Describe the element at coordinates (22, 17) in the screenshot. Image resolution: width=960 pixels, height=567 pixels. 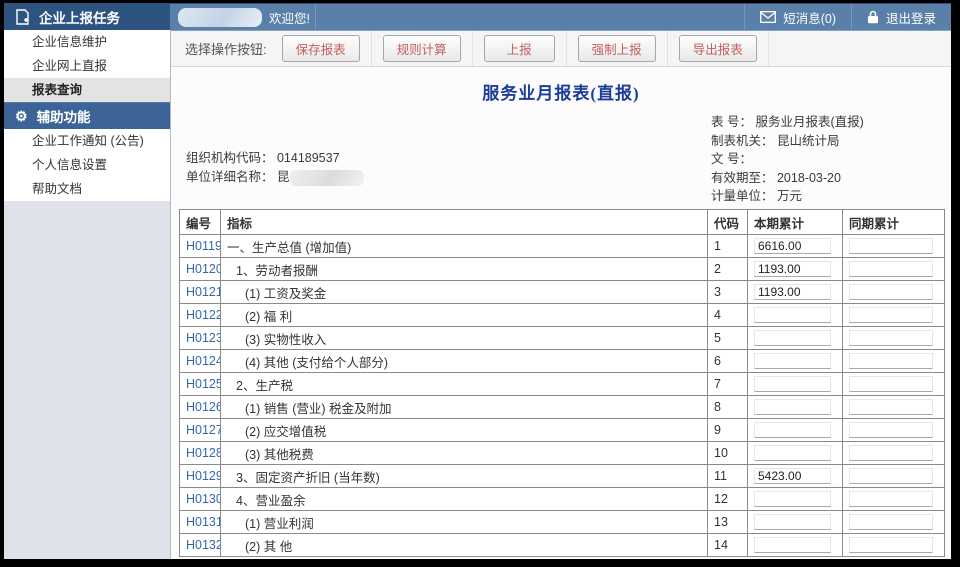
I see `document-plus-icon` at that location.